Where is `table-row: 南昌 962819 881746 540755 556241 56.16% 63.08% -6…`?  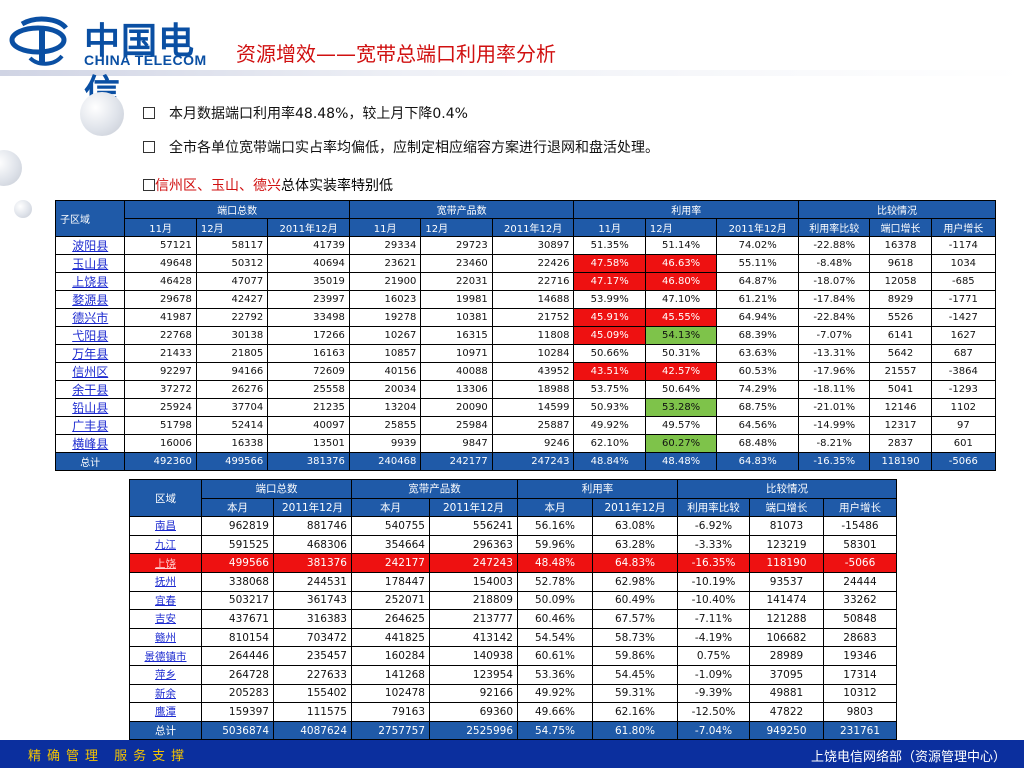
table-row: 南昌 962819 881746 540755 556241 56.16% 63.08% -6… is located at coordinates (513, 526).